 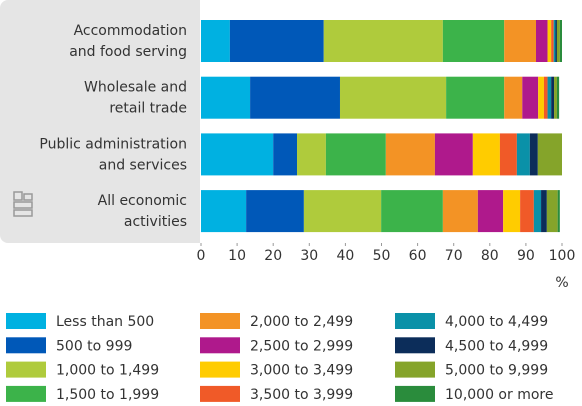 I want to click on x-unit: %, so click(x=561, y=283).